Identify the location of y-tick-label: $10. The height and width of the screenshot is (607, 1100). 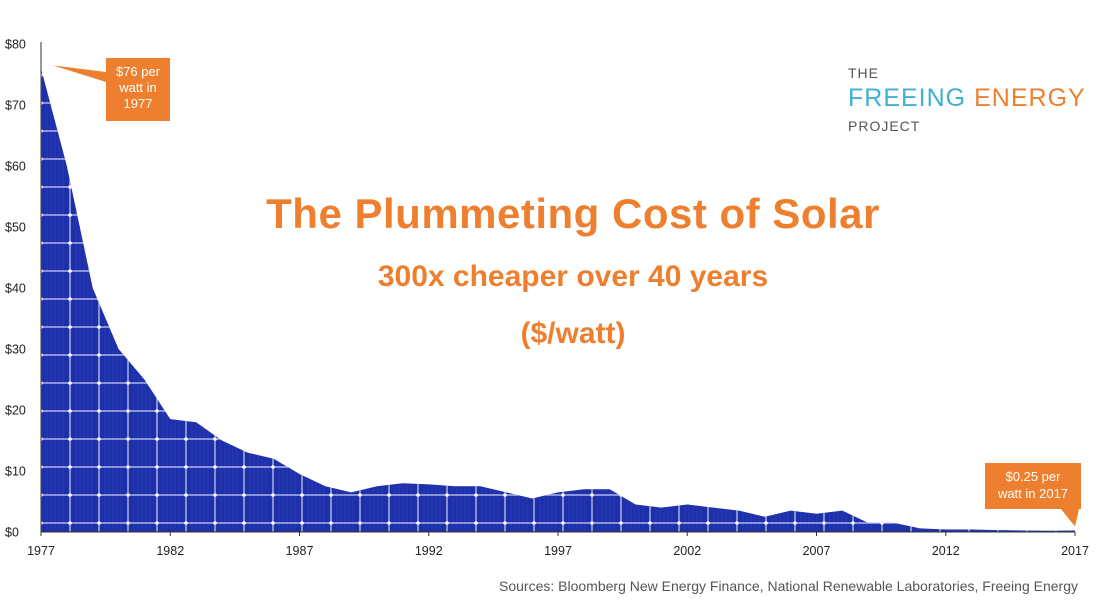
(15, 472).